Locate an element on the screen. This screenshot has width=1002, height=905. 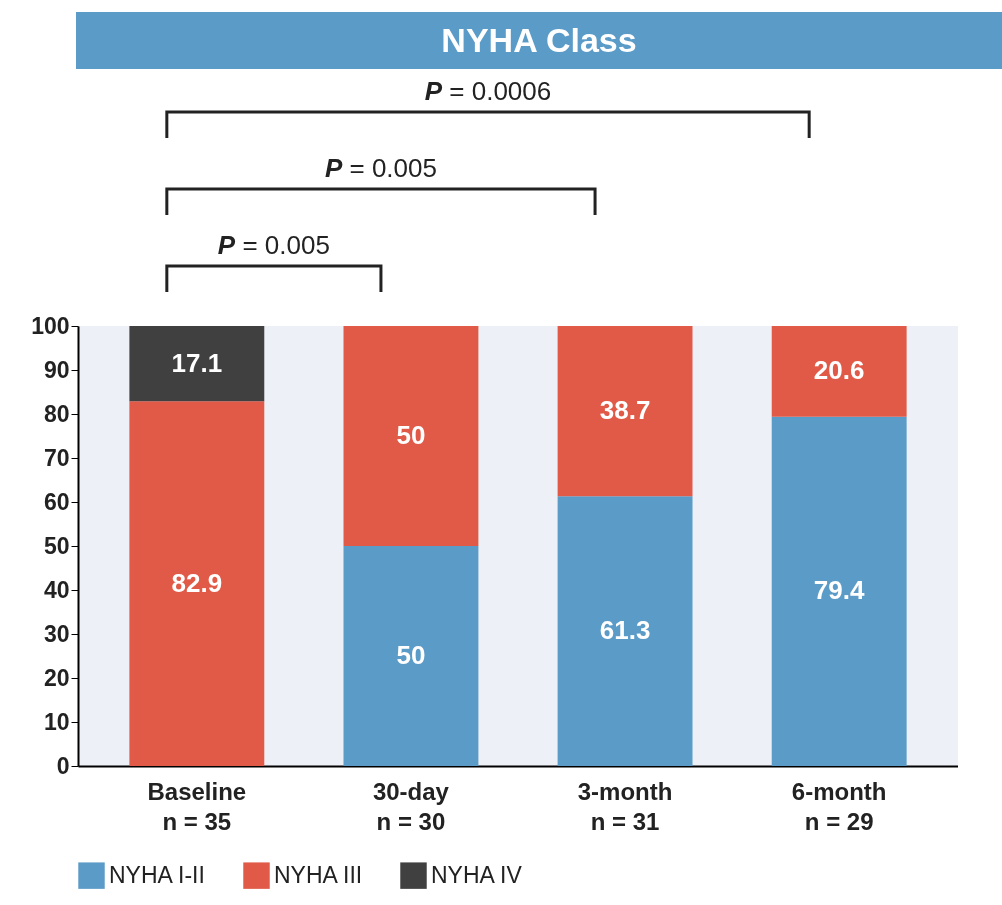
text: P = 0.0006 is located at coordinates (488, 91).